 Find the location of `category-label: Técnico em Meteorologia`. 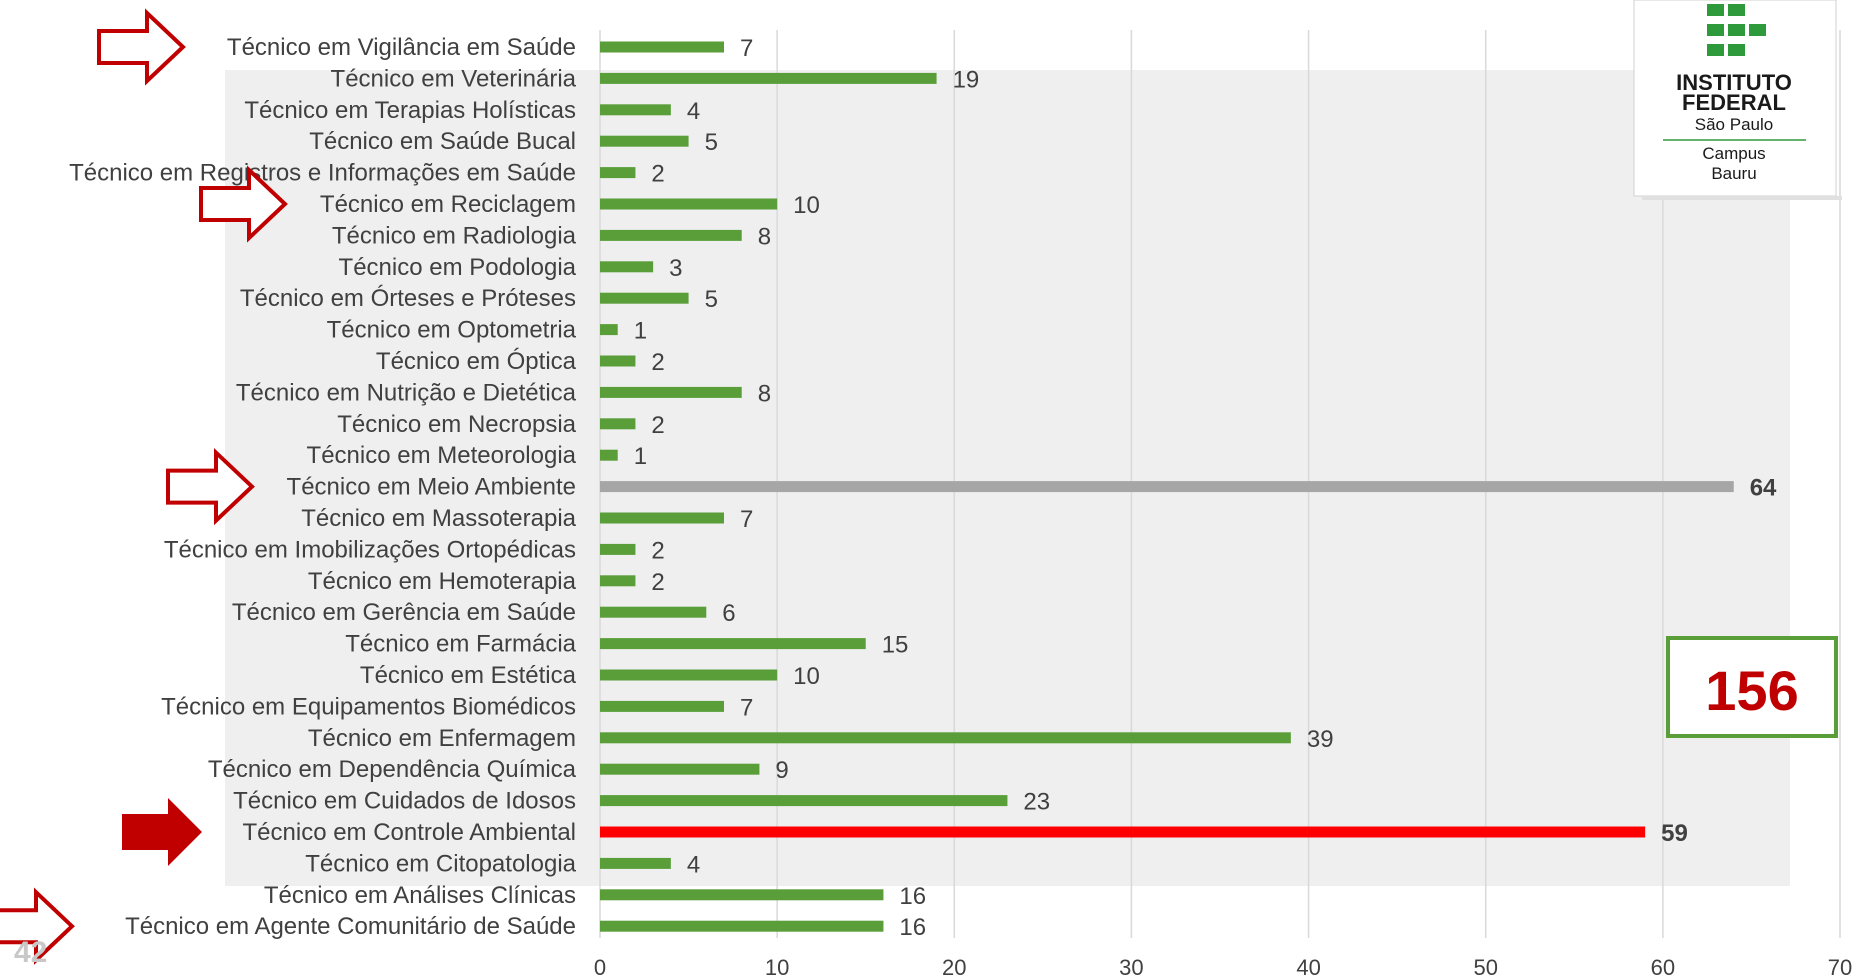

category-label: Técnico em Meteorologia is located at coordinates (442, 455).